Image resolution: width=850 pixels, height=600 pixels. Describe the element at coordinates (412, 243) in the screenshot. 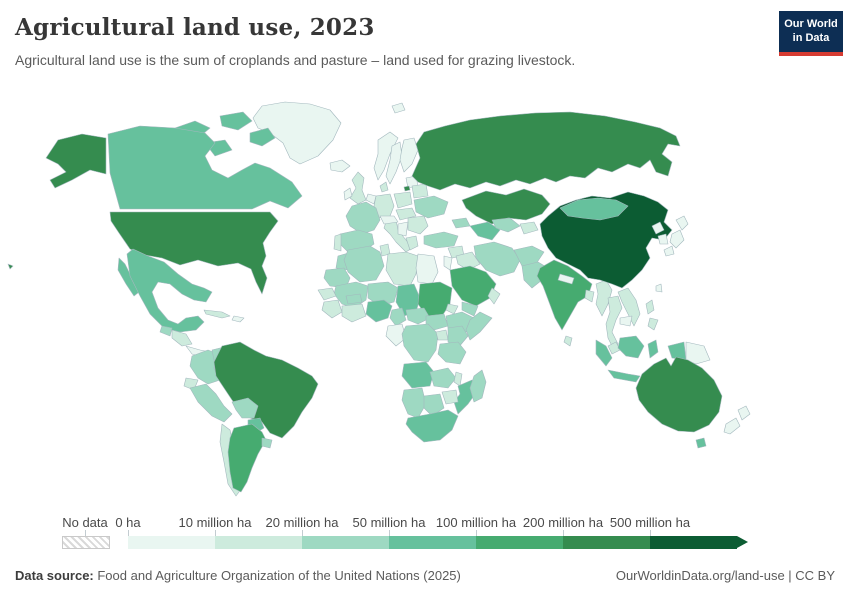

I see `country-greece` at that location.